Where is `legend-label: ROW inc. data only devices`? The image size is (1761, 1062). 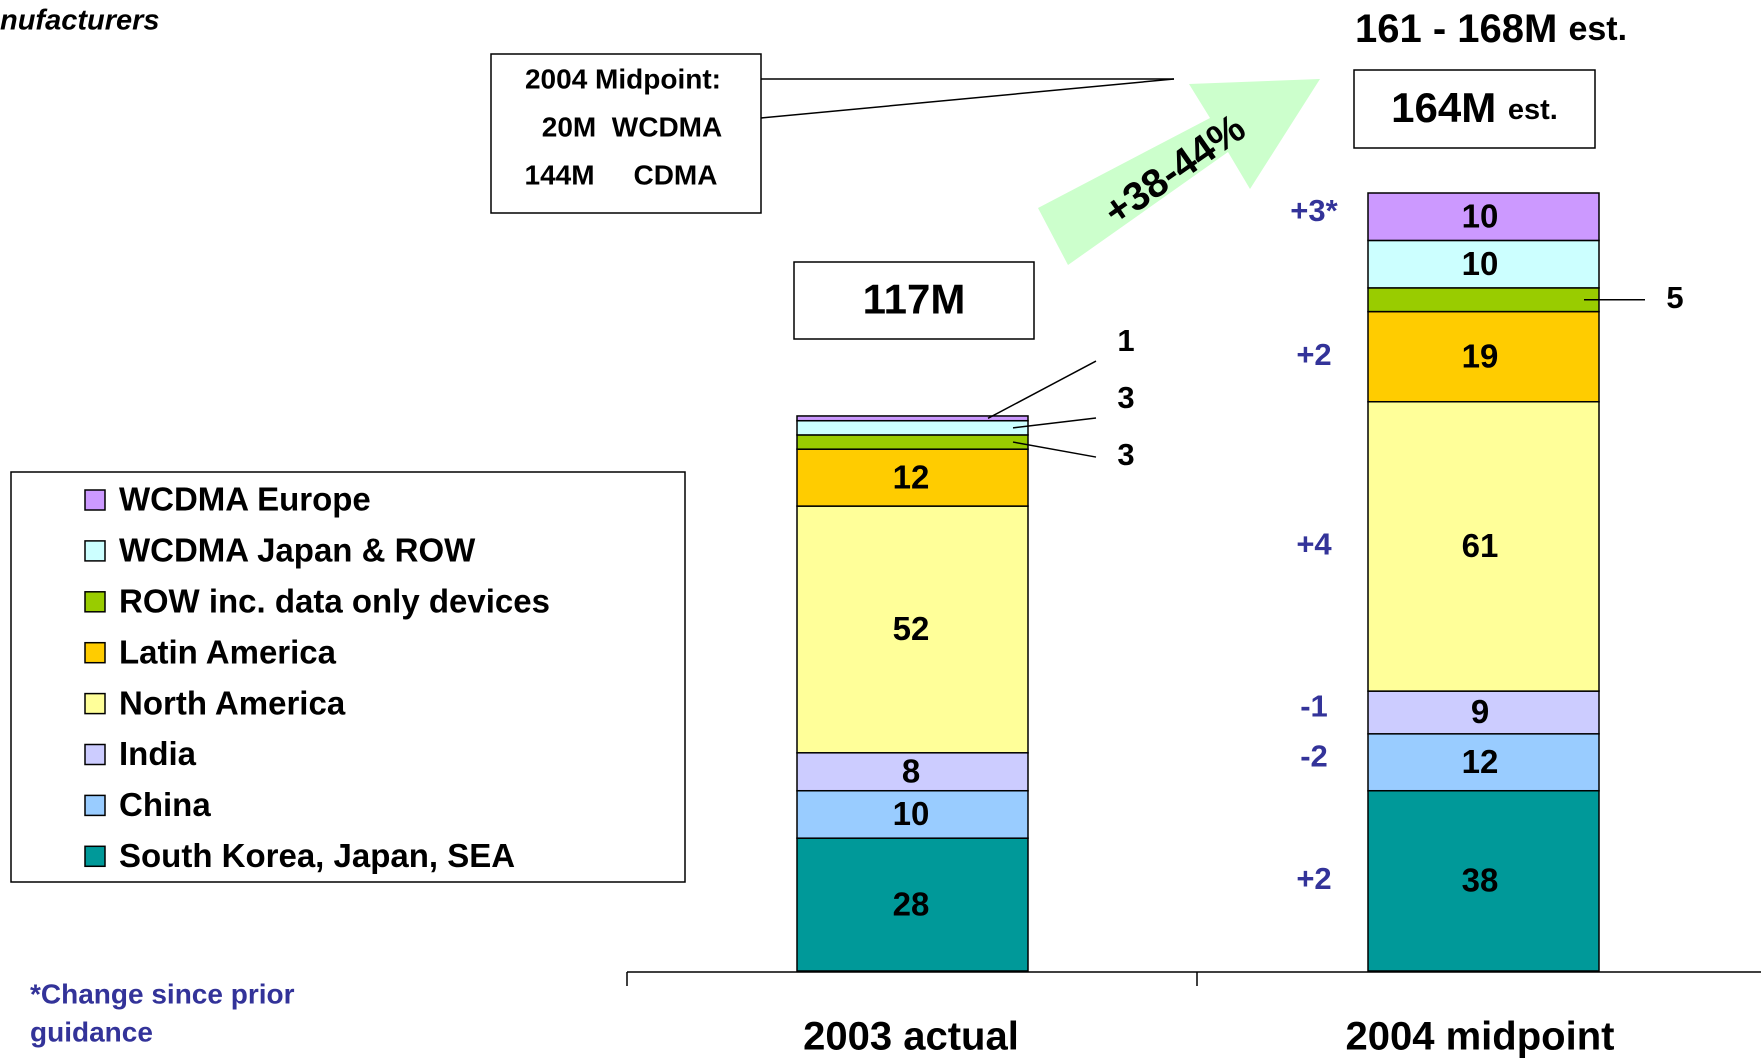 legend-label: ROW inc. data only devices is located at coordinates (334, 601).